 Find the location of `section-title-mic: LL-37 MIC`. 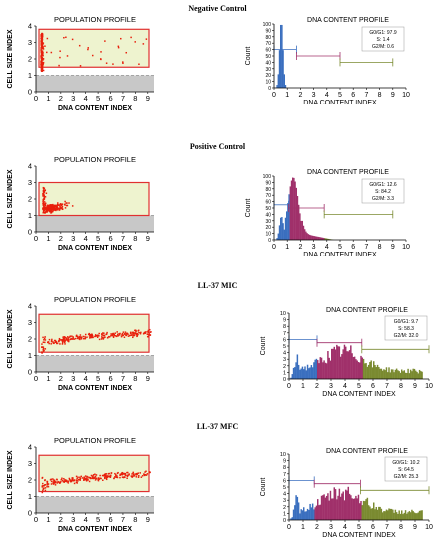

section-title-mic: LL-37 MIC is located at coordinates (217, 285).